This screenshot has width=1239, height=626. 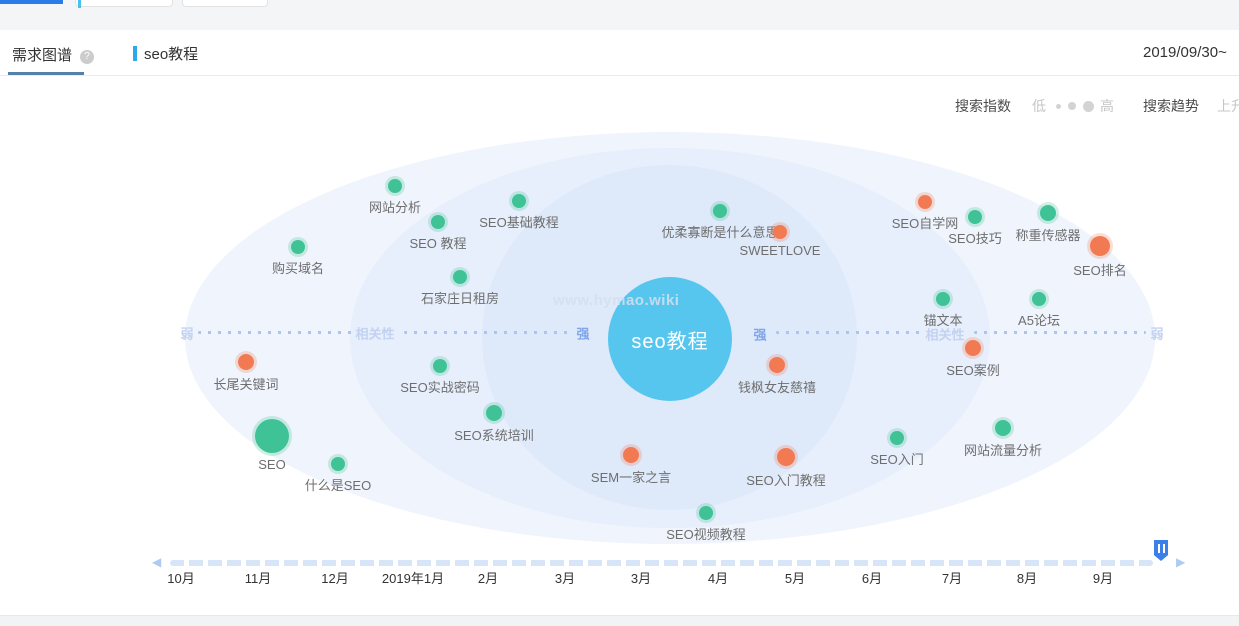 What do you see at coordinates (246, 384) in the screenshot?
I see `keyword-node-label: 长尾关键词` at bounding box center [246, 384].